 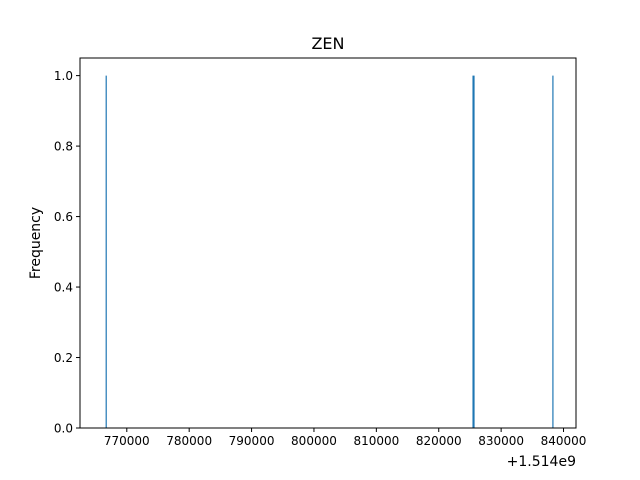 I want to click on x-tick-label: 810000, so click(x=376, y=441).